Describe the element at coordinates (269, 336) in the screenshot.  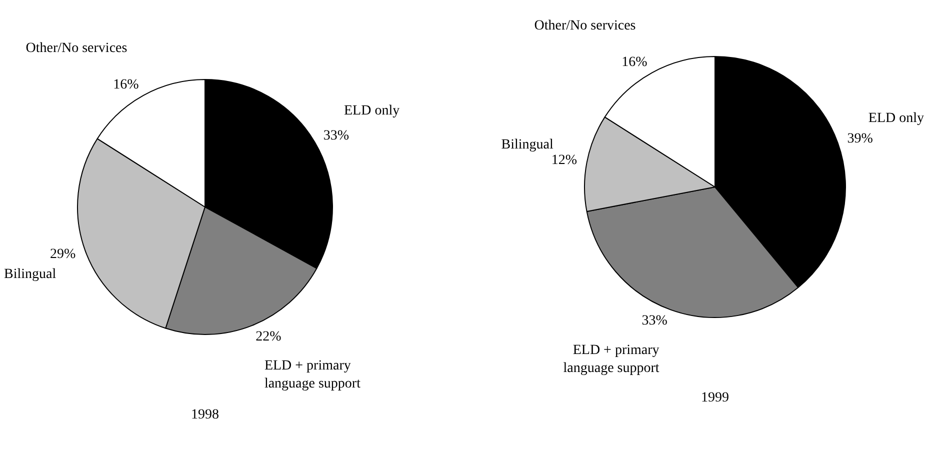
I see `data-label: 22%` at that location.